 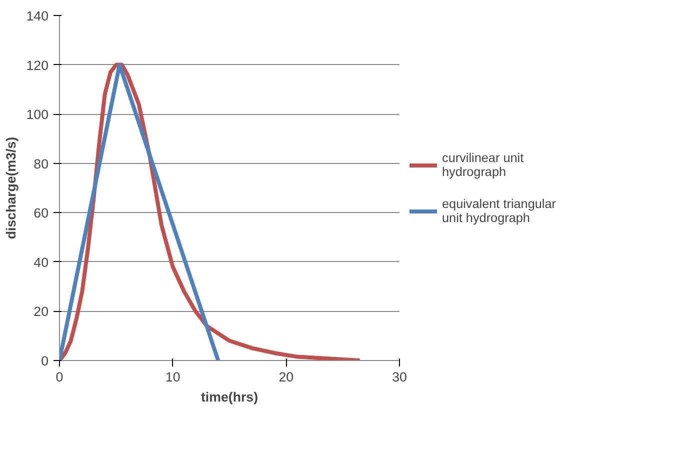 What do you see at coordinates (483, 164) in the screenshot?
I see `legend-label: curvilinear unit hydrograph` at bounding box center [483, 164].